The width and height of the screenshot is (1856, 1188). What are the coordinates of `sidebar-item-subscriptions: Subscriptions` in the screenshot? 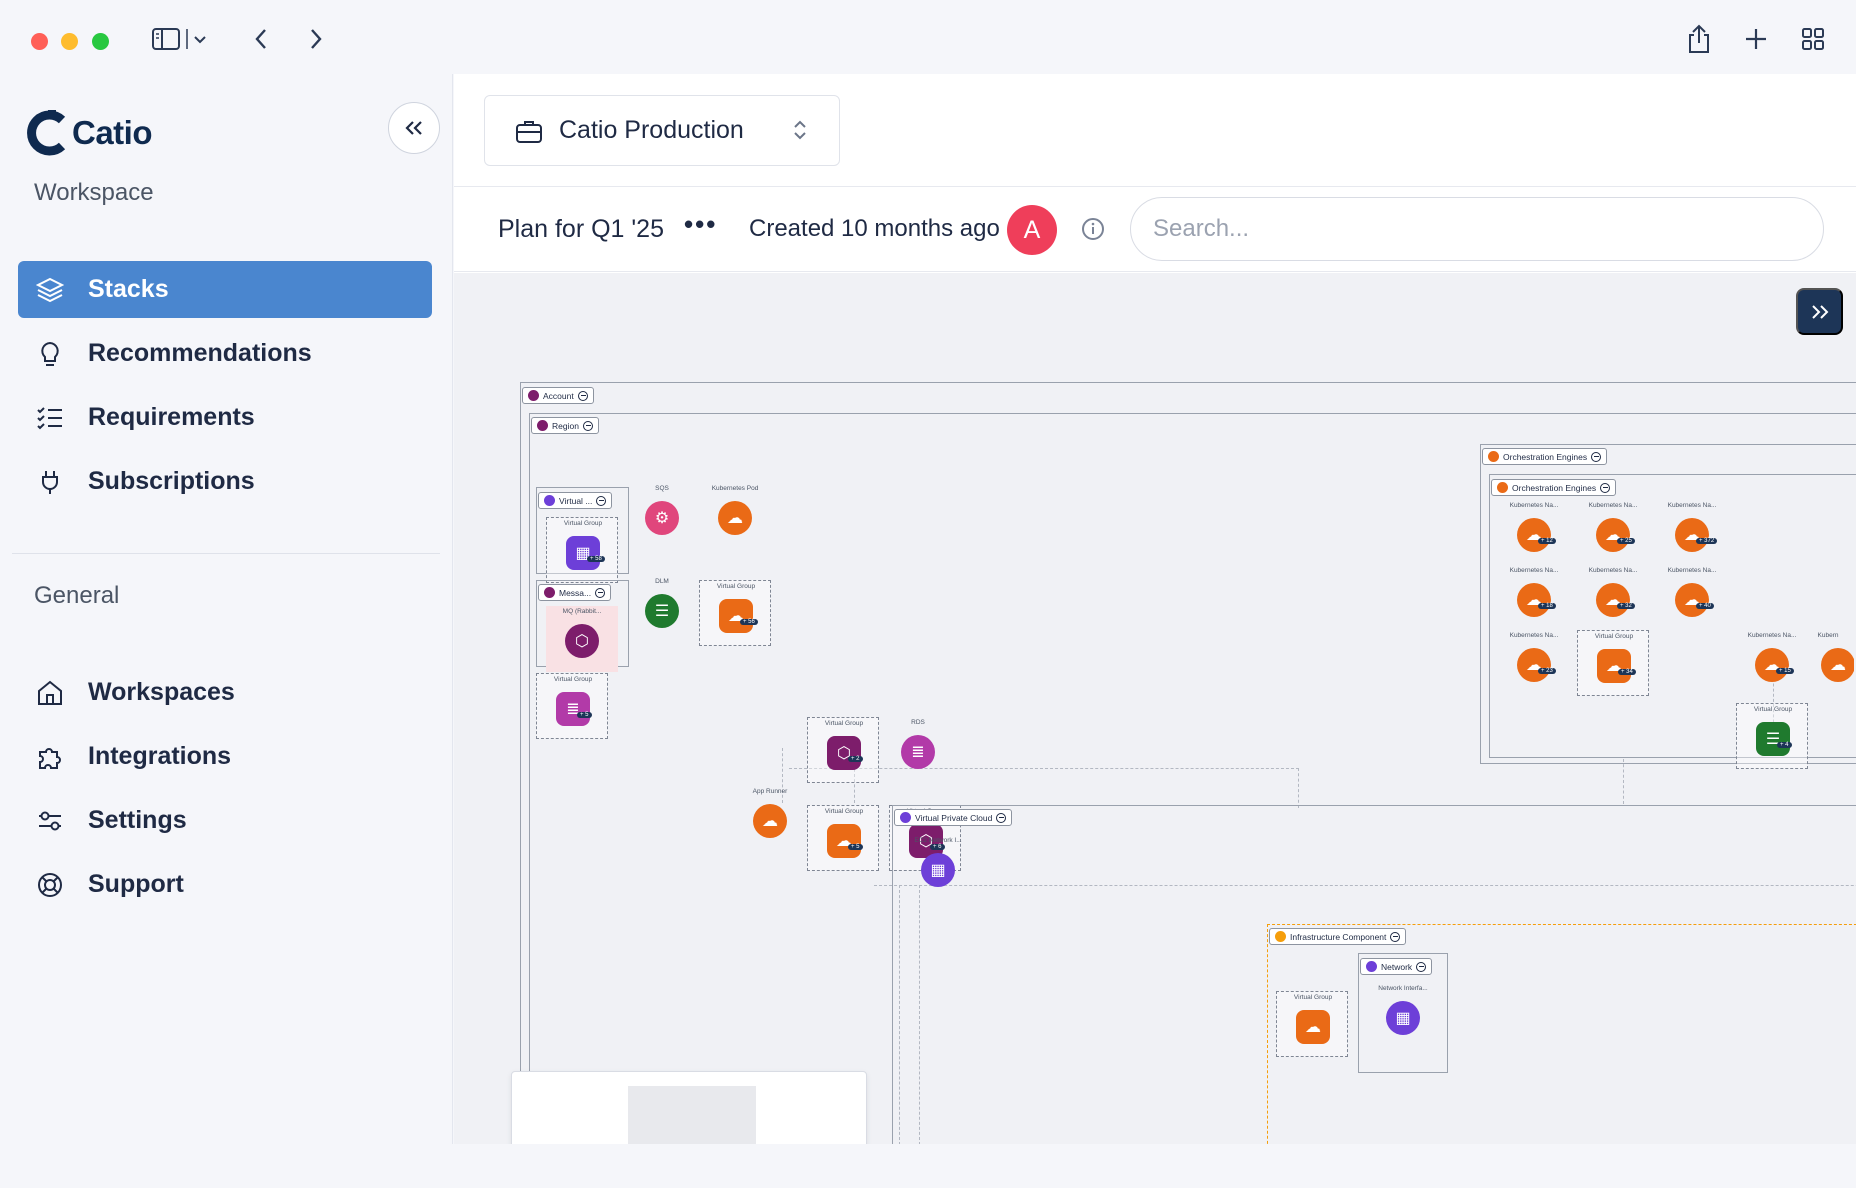 It's located at (225, 481).